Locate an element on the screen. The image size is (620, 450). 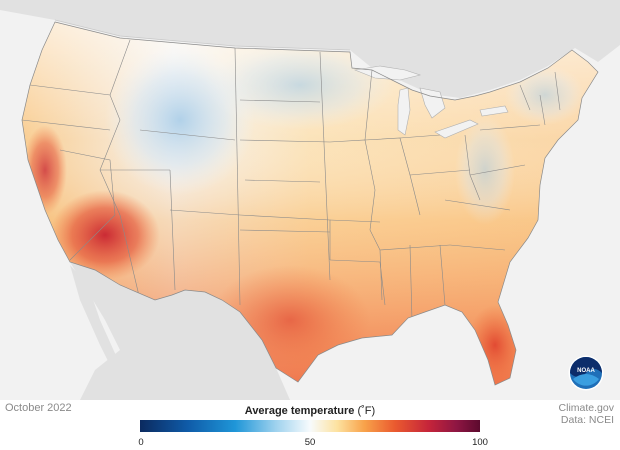
legend-tick-mid: 50 is located at coordinates (310, 442).